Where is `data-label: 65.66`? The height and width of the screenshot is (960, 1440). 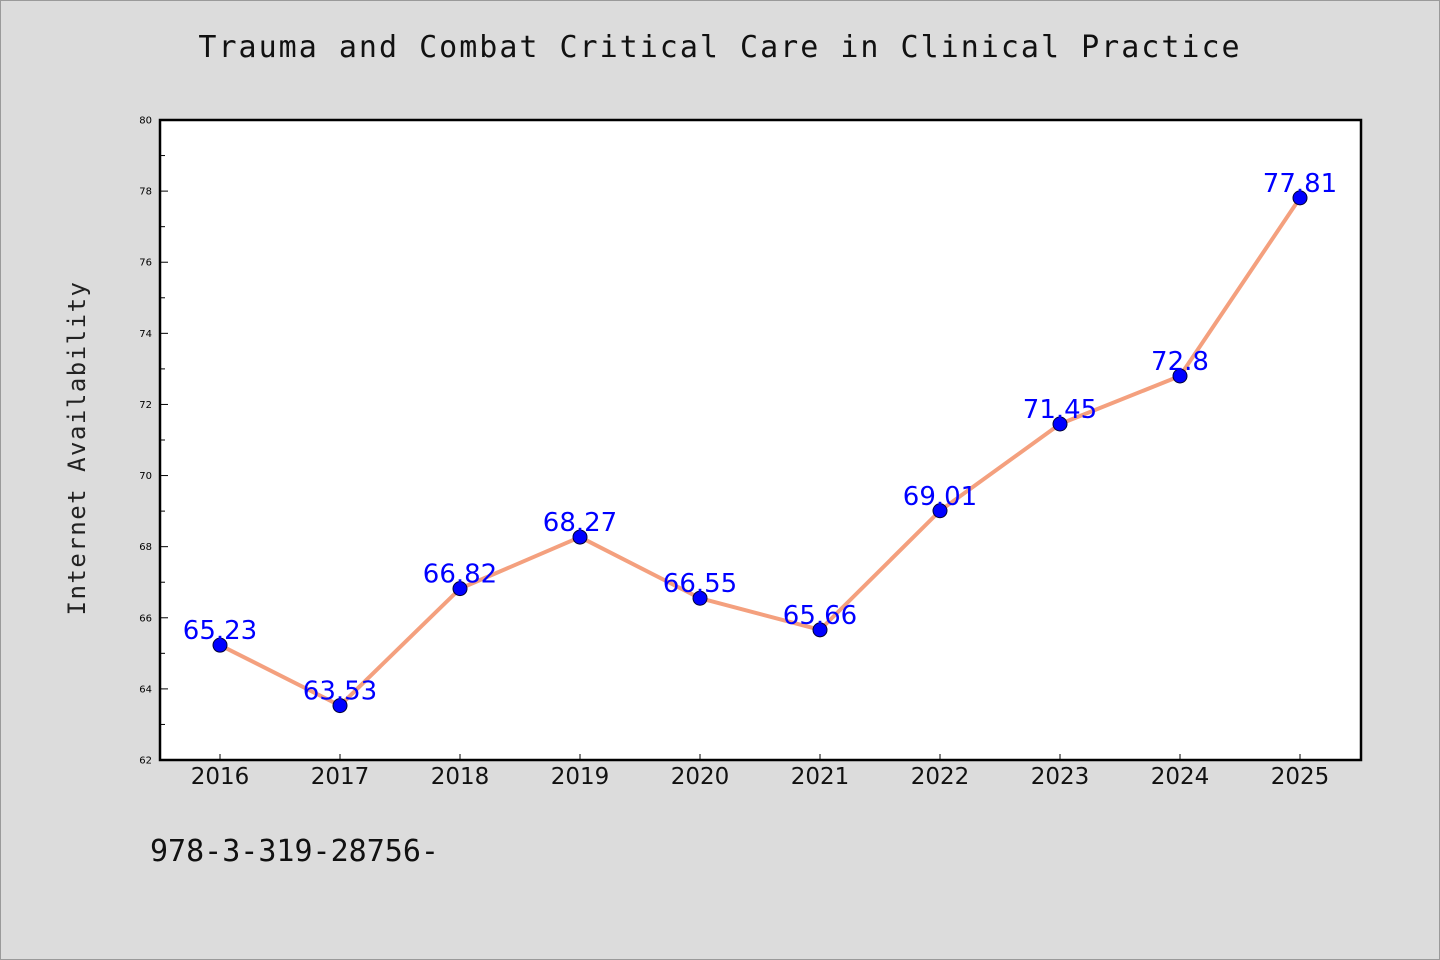 data-label: 65.66 is located at coordinates (820, 616).